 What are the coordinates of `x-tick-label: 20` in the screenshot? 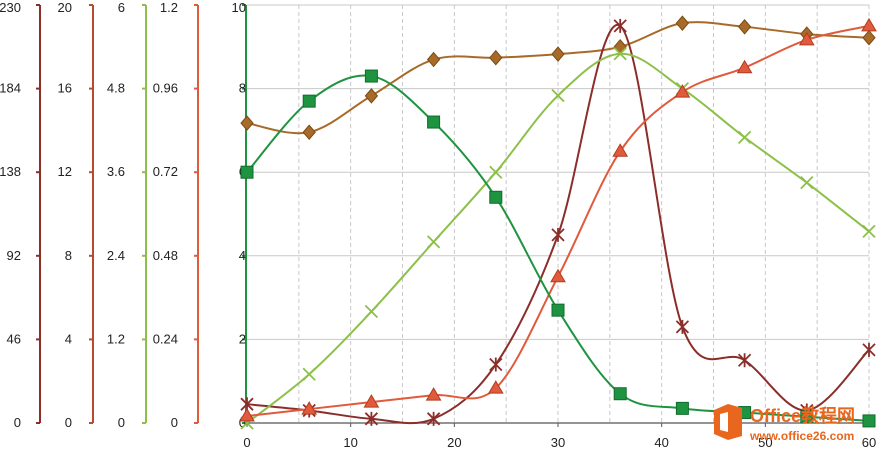 It's located at (454, 442).